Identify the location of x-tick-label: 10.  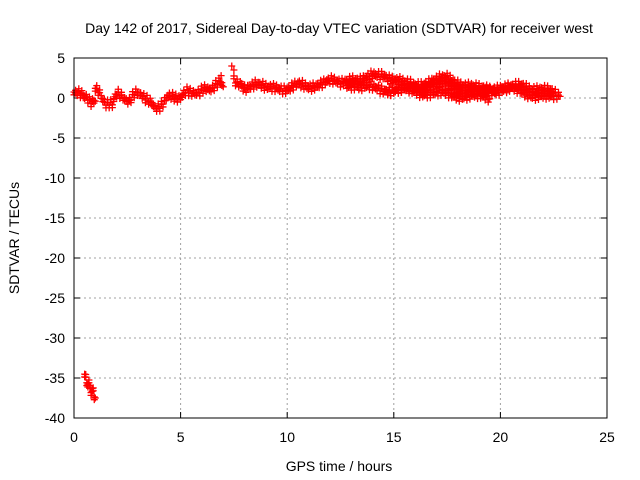
(287, 437).